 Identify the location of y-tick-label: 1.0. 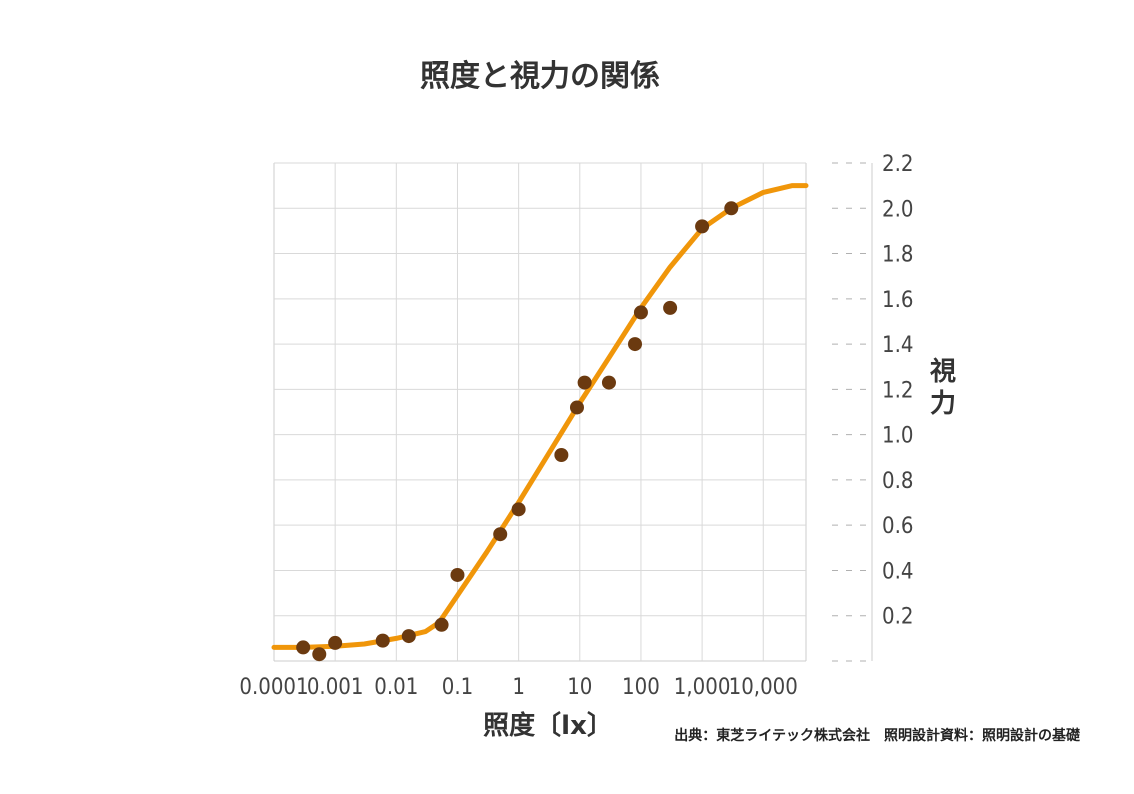
(897, 436).